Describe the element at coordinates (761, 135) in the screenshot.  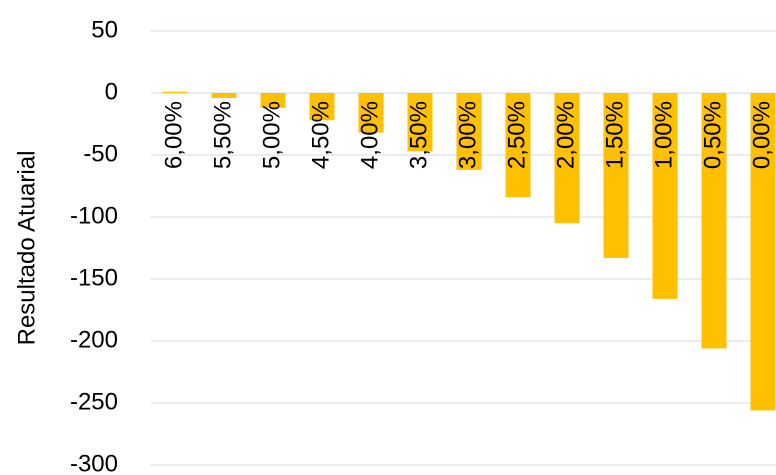
I see `x-tick-label: 0,00%` at that location.